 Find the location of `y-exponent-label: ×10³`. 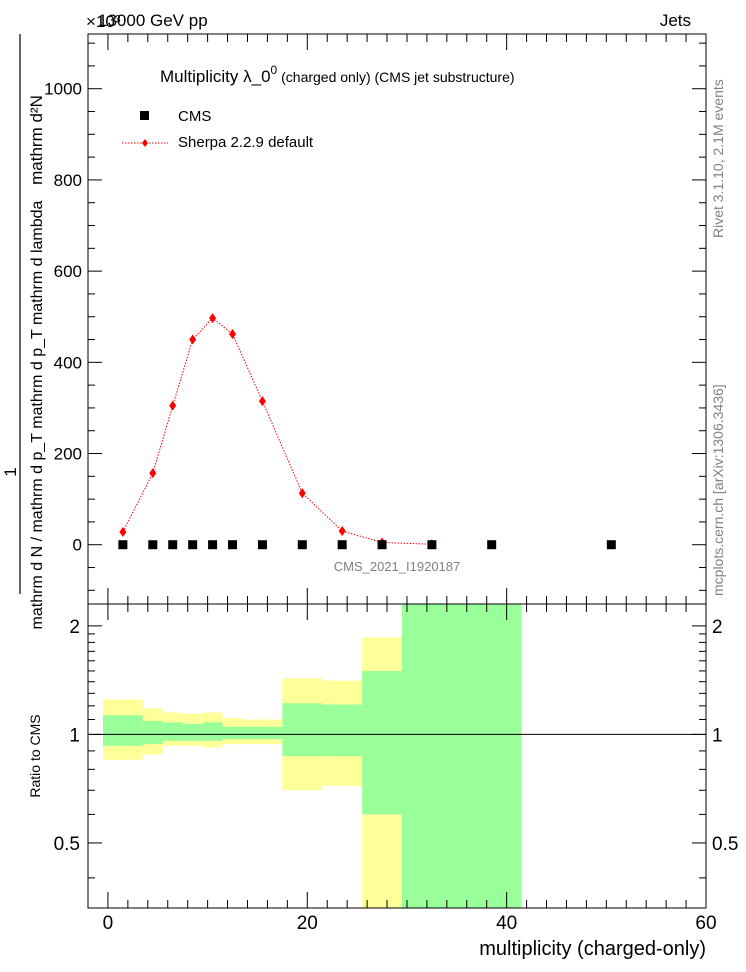

y-exponent-label: ×10³ is located at coordinates (103, 21).